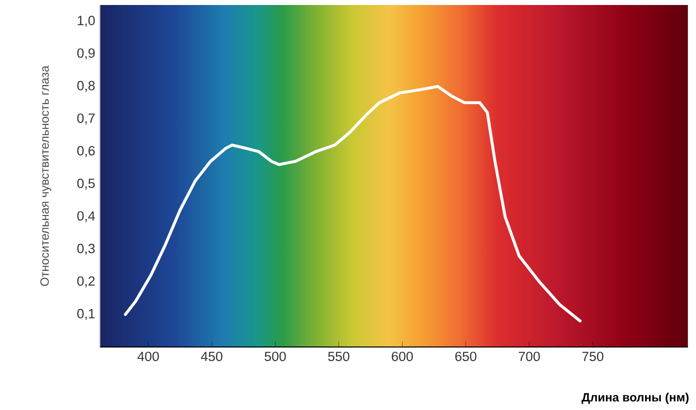 This screenshot has width=696, height=410. What do you see at coordinates (86, 216) in the screenshot?
I see `y-tick-label: 0,4` at bounding box center [86, 216].